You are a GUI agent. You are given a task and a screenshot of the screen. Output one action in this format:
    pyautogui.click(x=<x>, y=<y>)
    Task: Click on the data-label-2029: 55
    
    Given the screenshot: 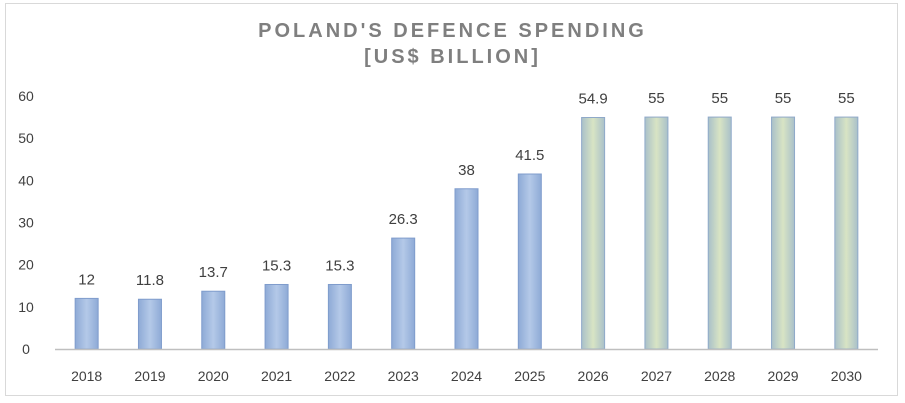 What is the action you would take?
    pyautogui.click(x=783, y=98)
    